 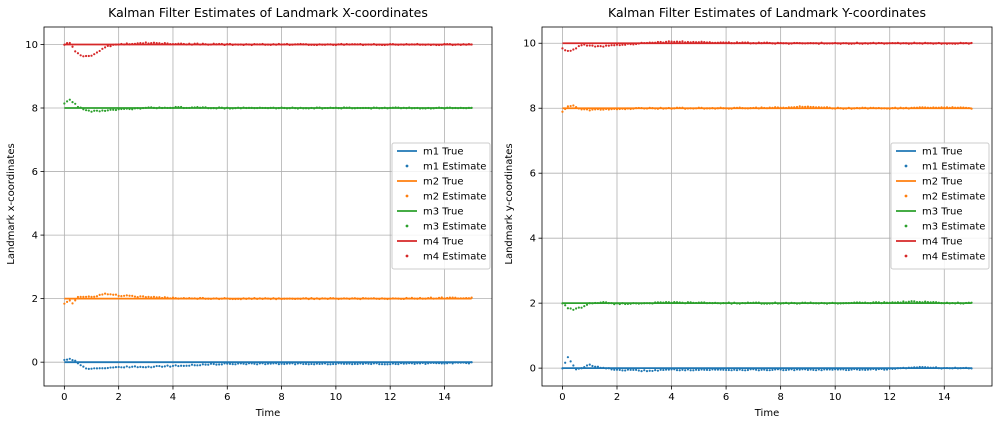 I want to click on legend-point-swatch, so click(x=906, y=196).